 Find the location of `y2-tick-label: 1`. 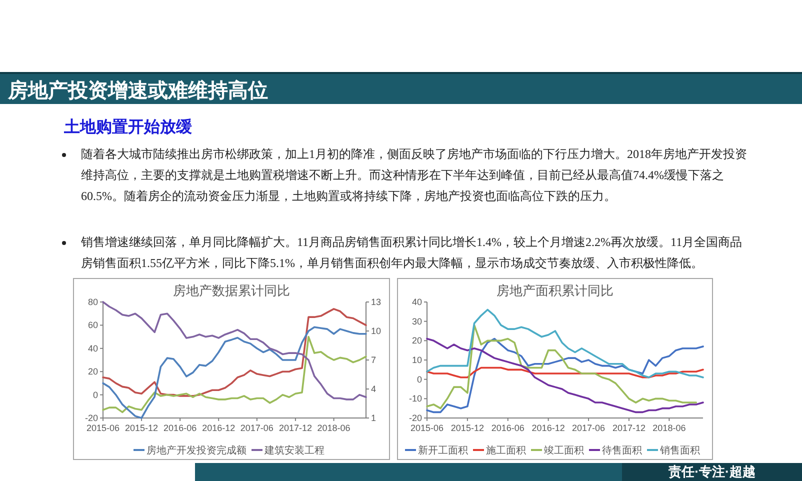

y2-tick-label: 1 is located at coordinates (373, 418).